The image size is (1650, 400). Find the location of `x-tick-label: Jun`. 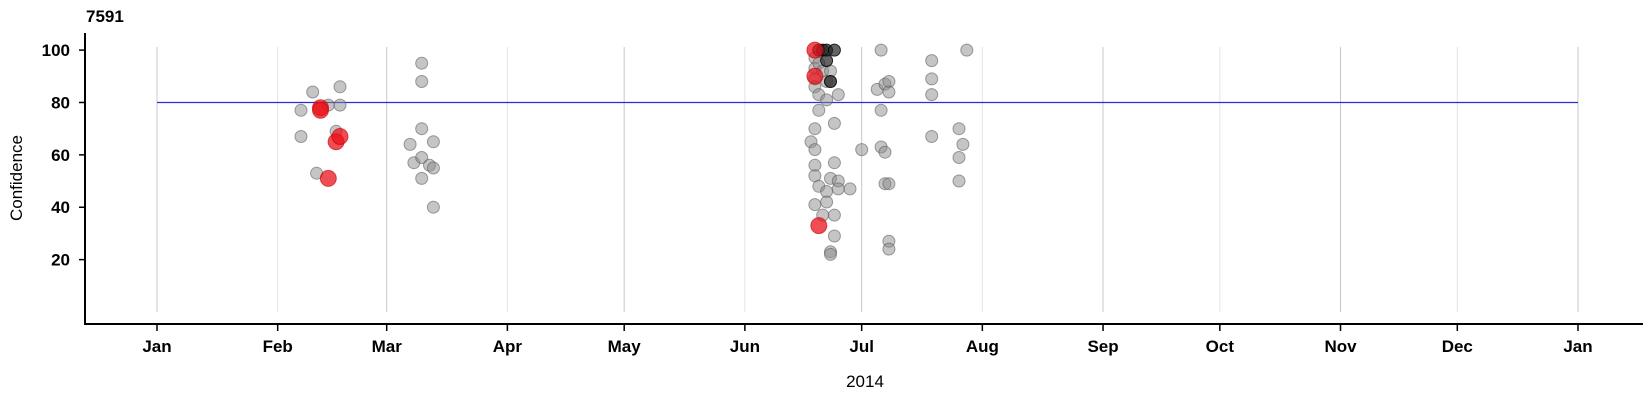

x-tick-label: Jun is located at coordinates (745, 346).